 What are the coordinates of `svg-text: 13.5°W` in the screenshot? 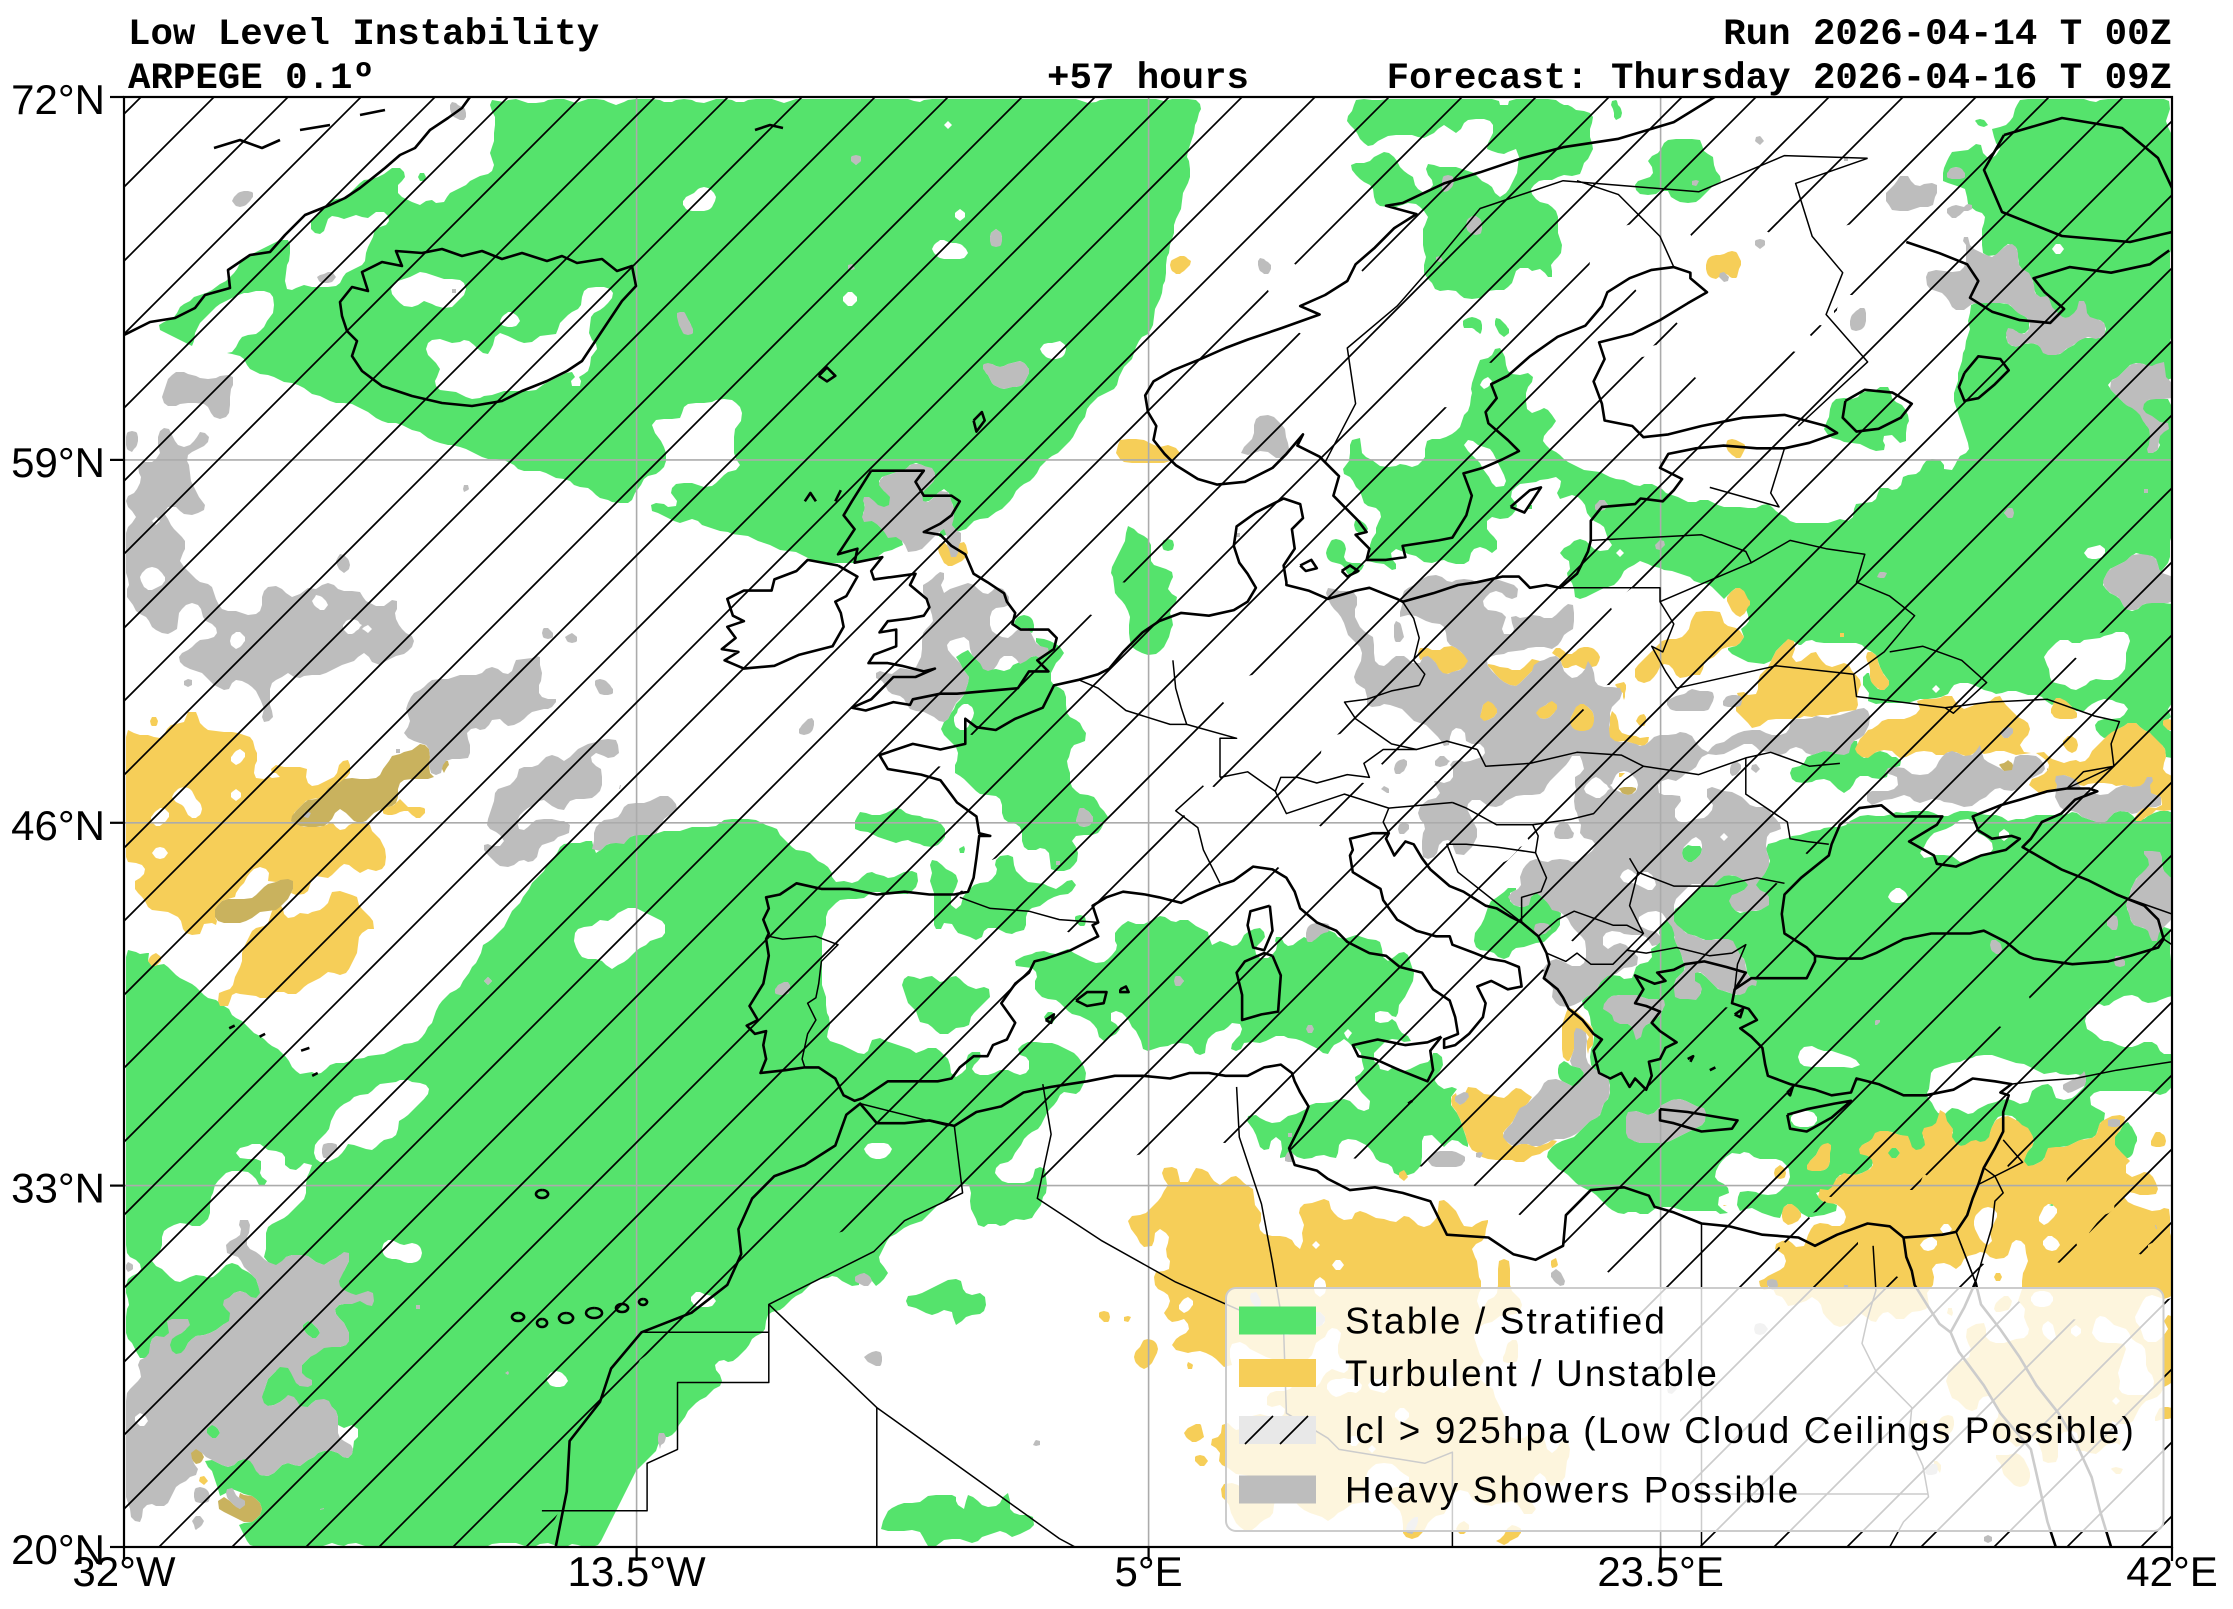 It's located at (637, 1571).